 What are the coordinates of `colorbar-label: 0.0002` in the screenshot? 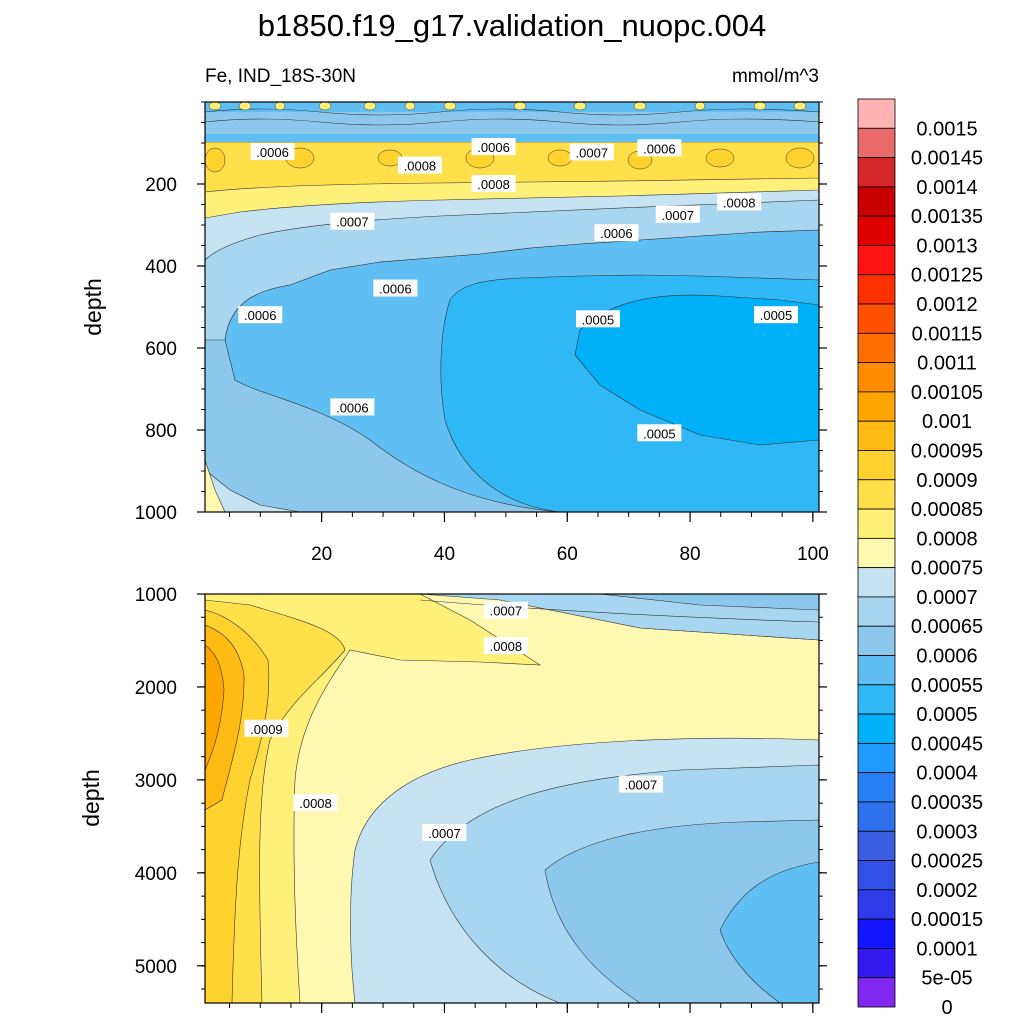 It's located at (946, 891).